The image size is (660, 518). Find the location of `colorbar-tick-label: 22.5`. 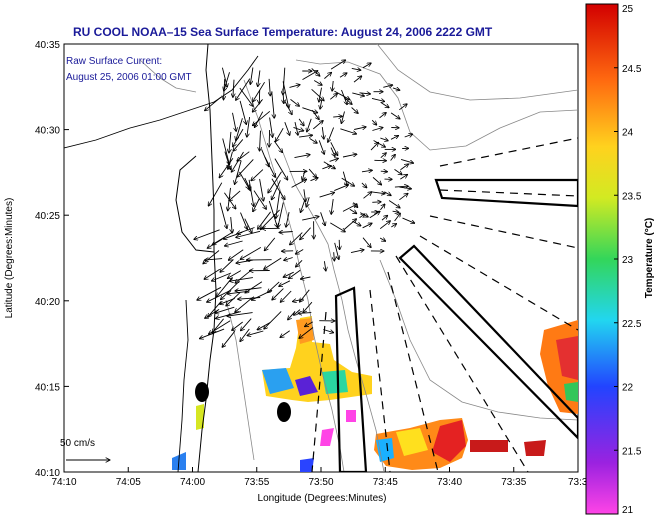

colorbar-tick-label: 22.5 is located at coordinates (632, 324).